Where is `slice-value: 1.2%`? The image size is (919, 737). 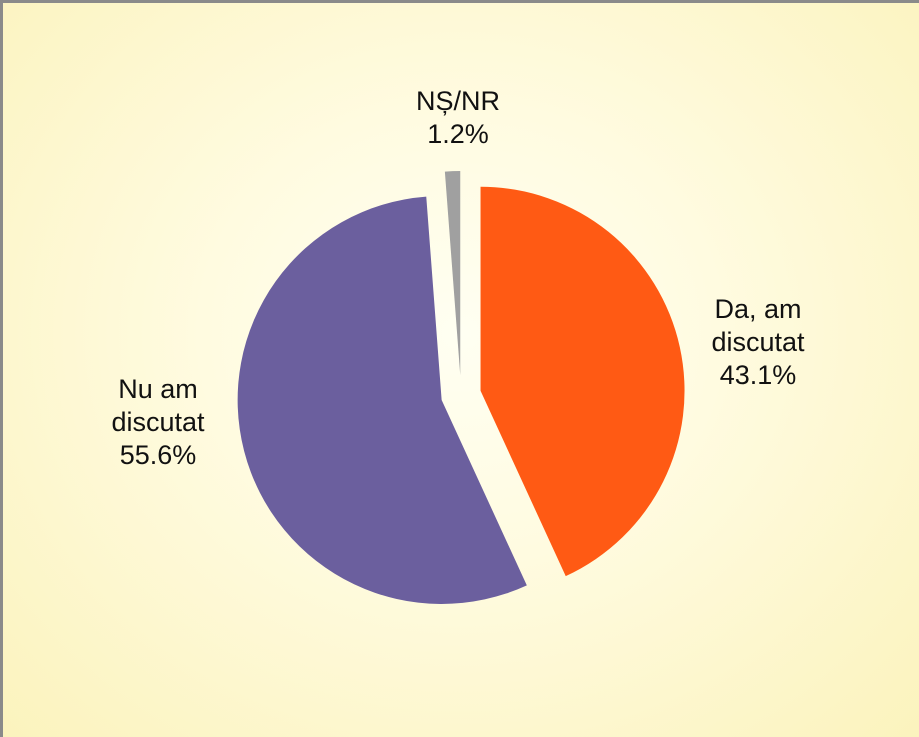 slice-value: 1.2% is located at coordinates (458, 134).